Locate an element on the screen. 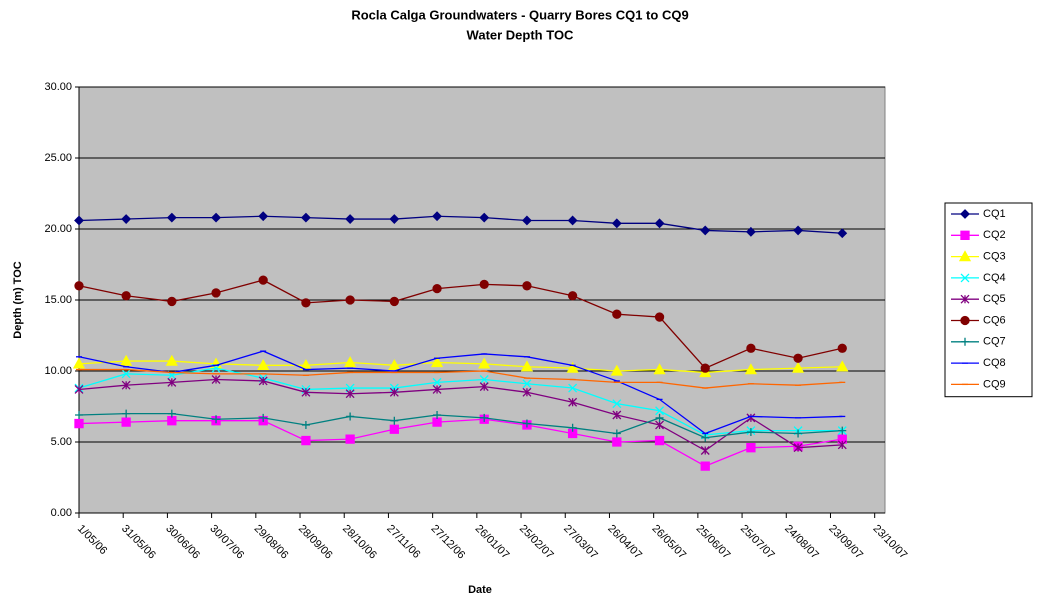 This screenshot has height=601, width=1050. x-tick-label: 26/01/07 is located at coordinates (492, 542).